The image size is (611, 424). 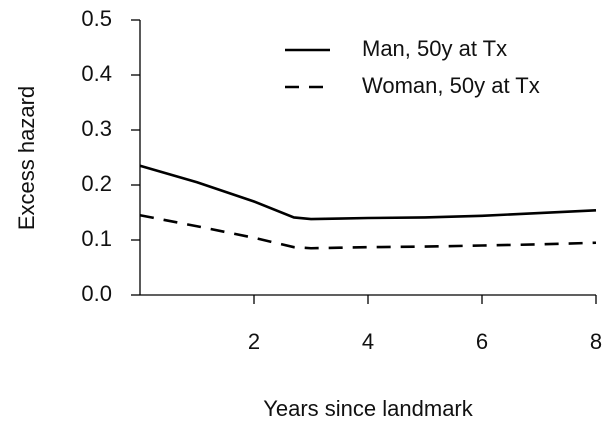 I want to click on x-tick-label: 4, so click(x=368, y=341).